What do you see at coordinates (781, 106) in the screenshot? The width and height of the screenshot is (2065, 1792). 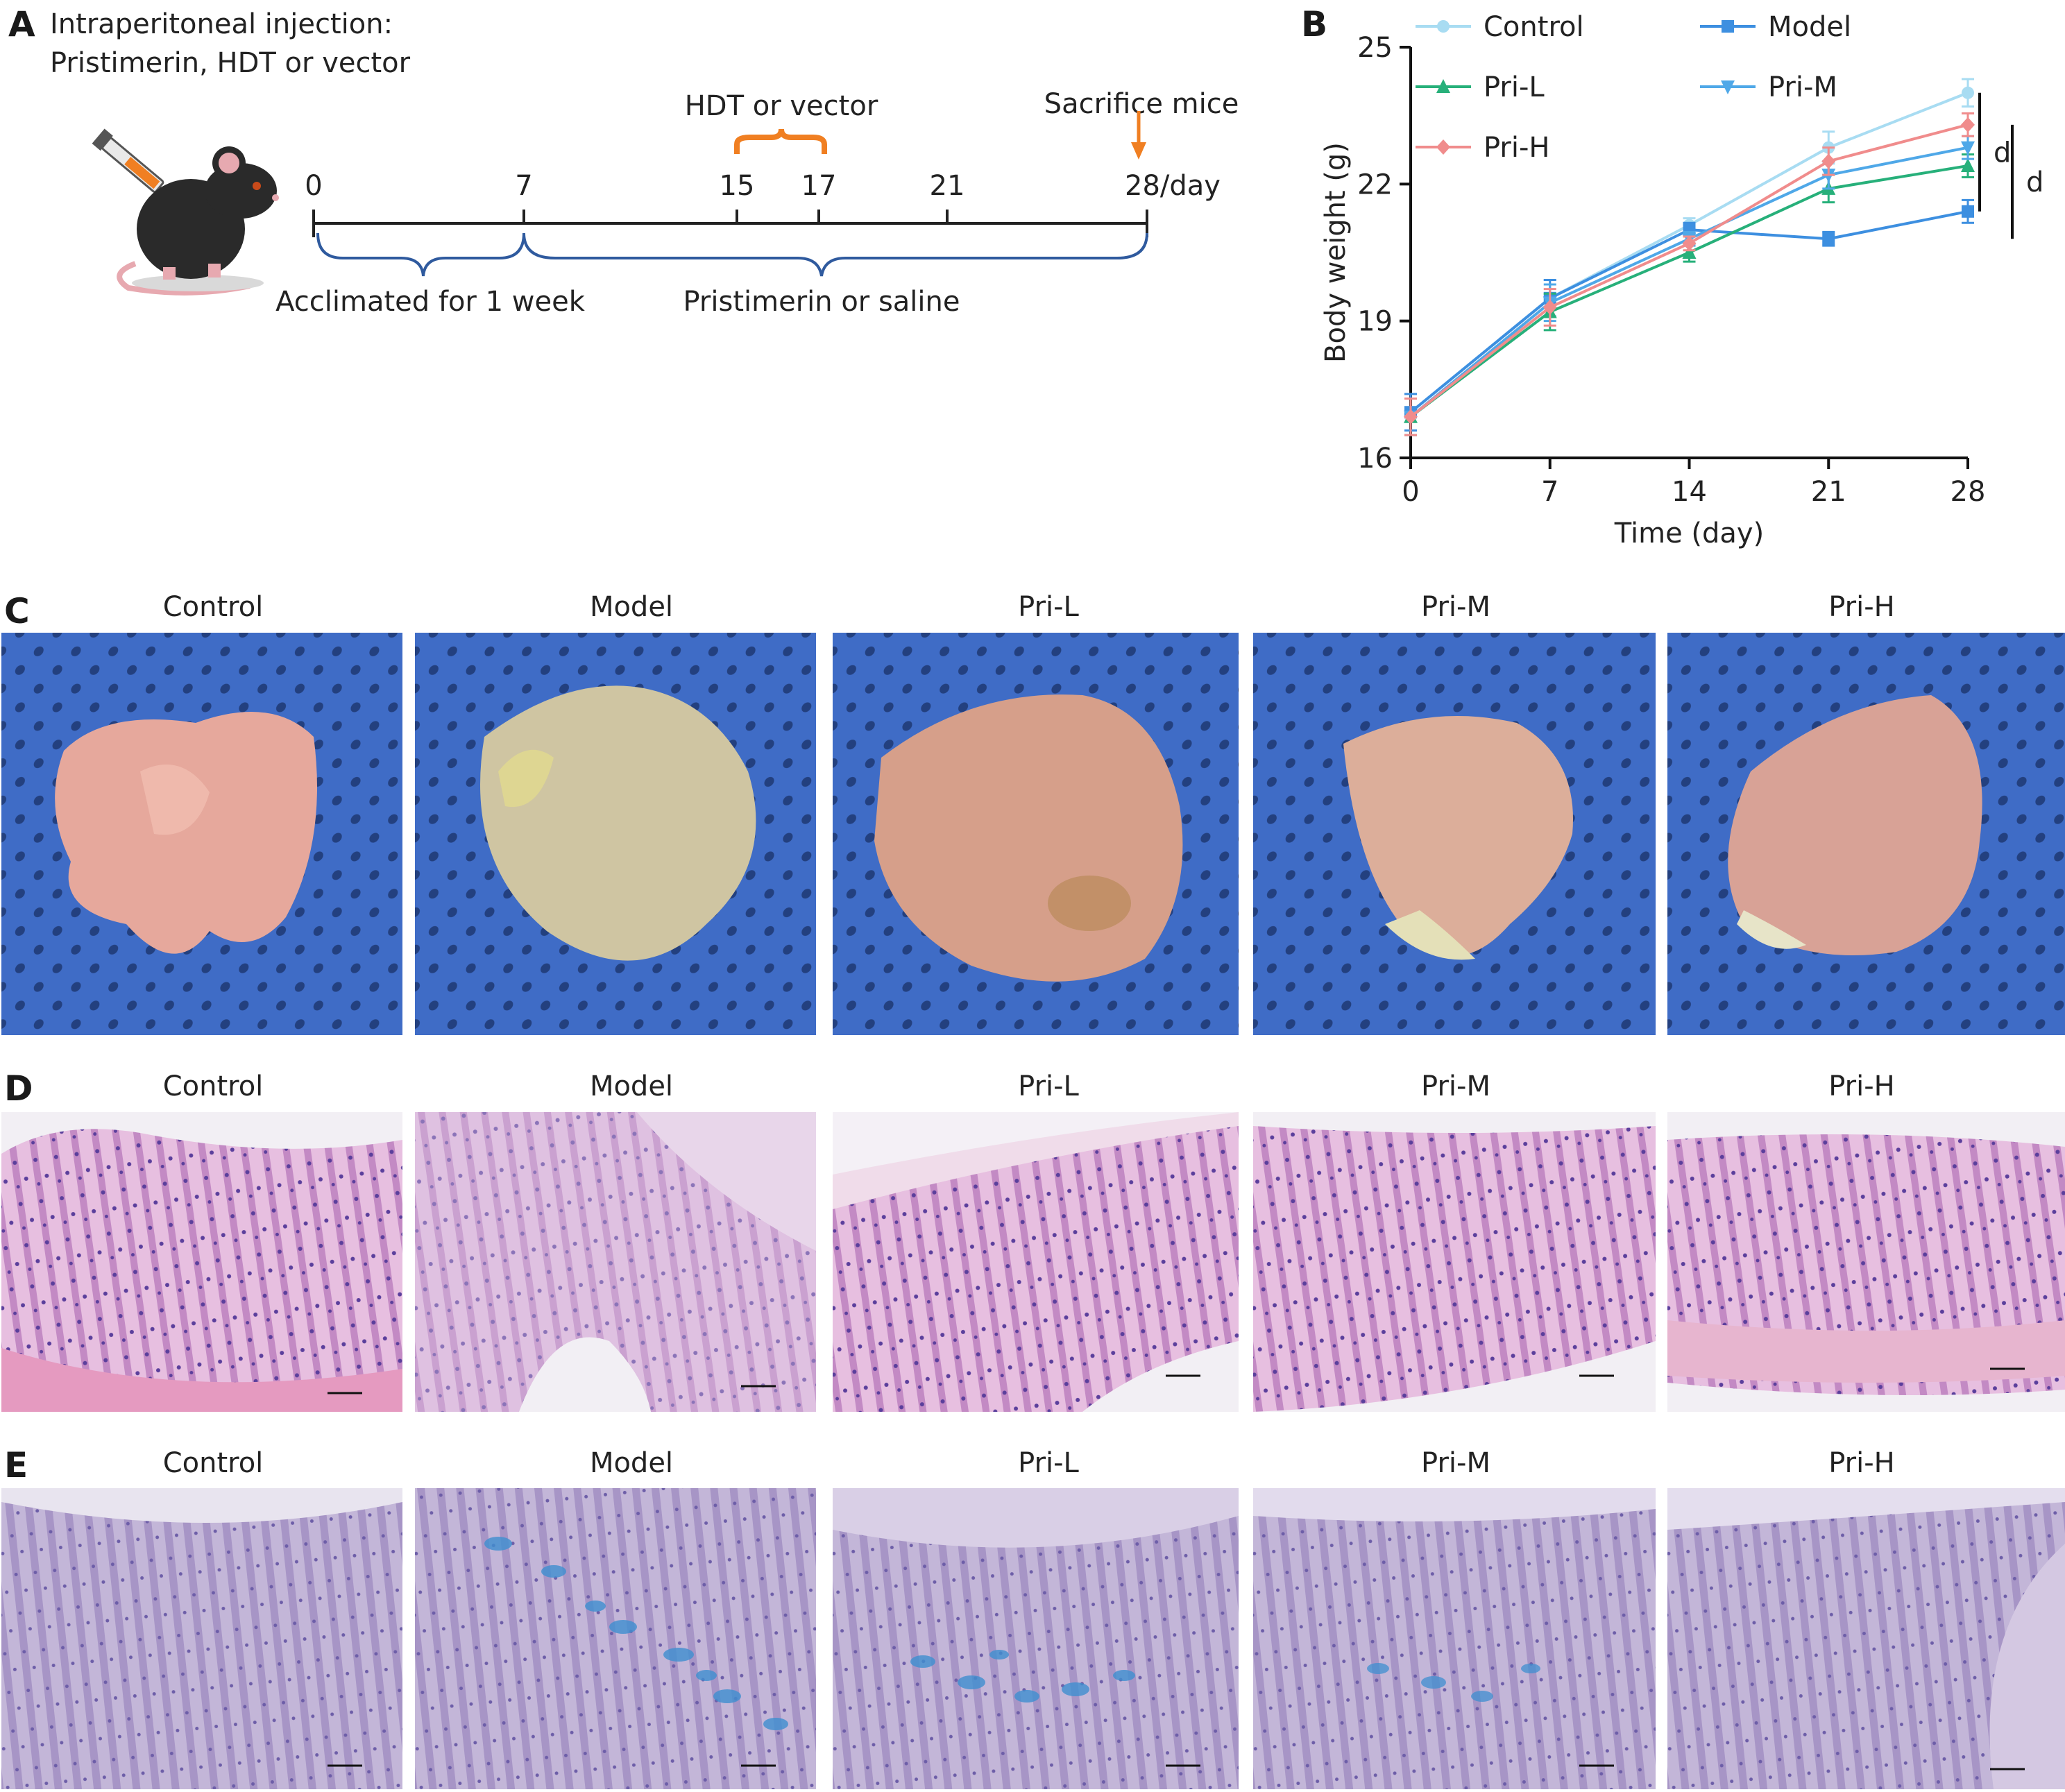 I see `hdt-label: HDT or vector` at bounding box center [781, 106].